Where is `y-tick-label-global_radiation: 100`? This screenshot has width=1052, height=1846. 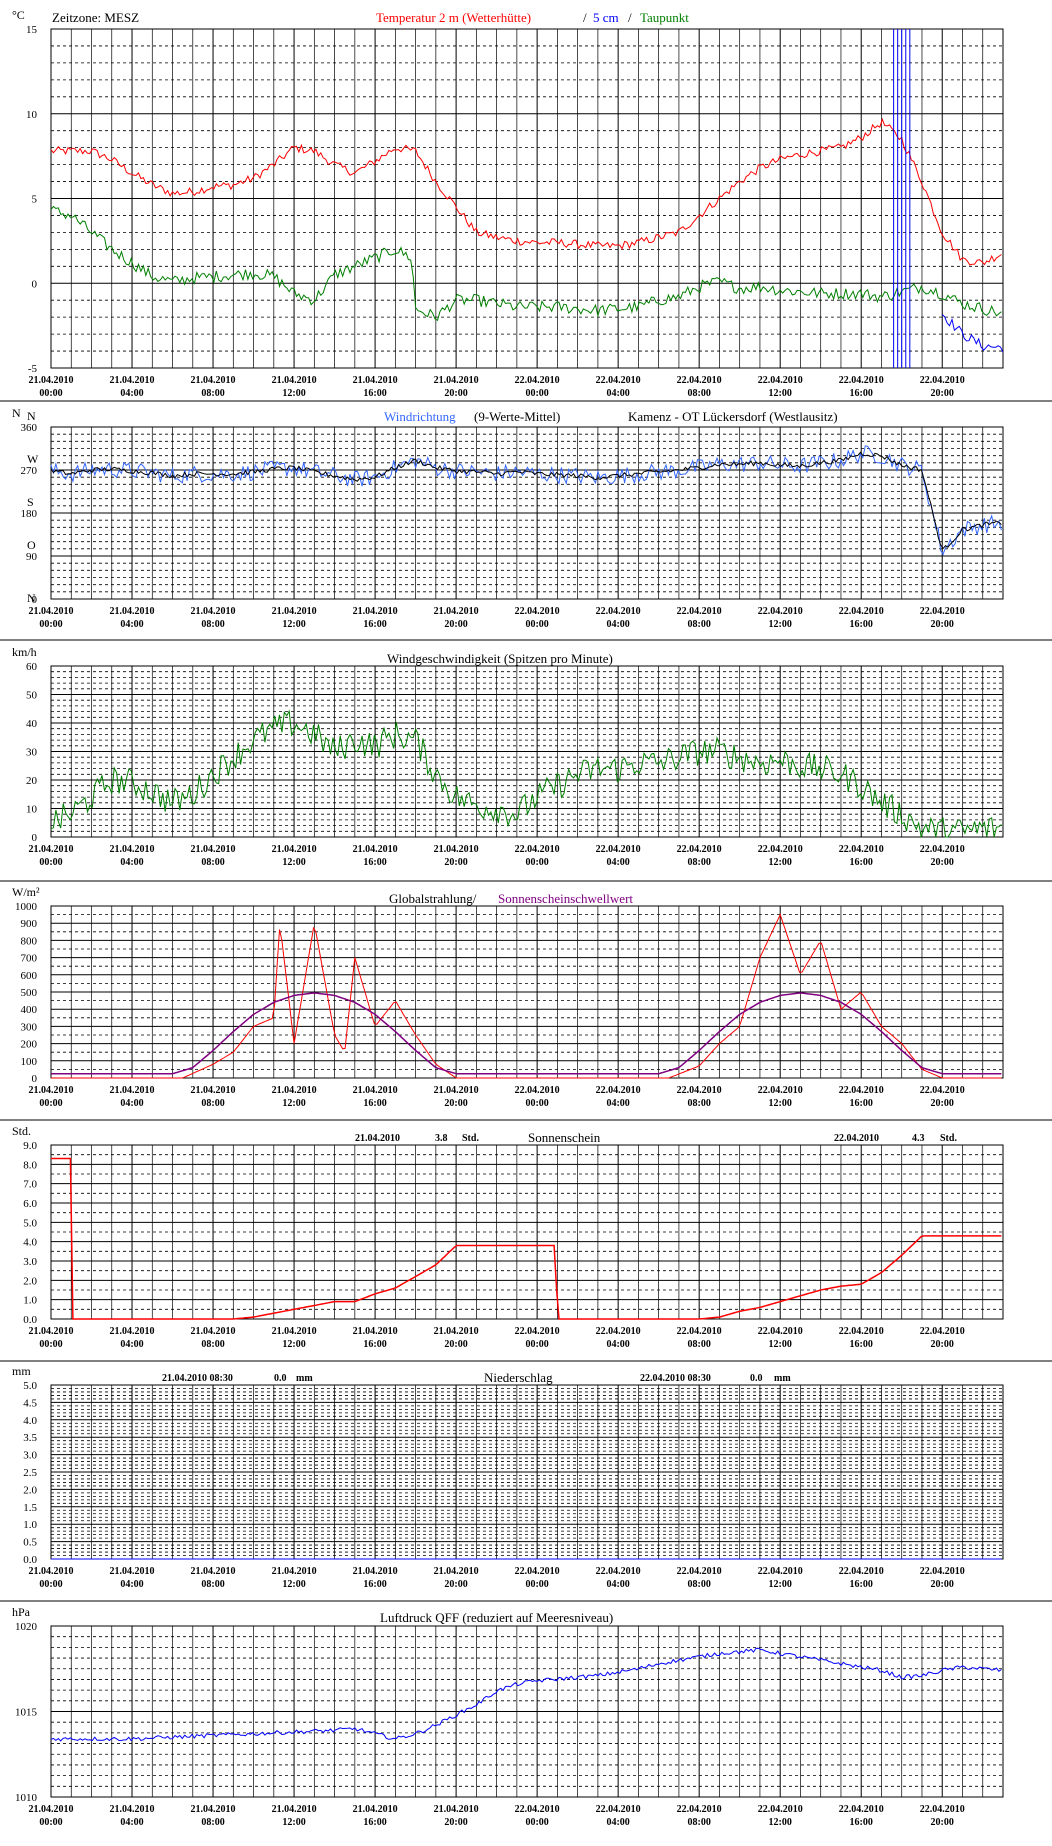 y-tick-label-global_radiation: 100 is located at coordinates (29, 1062).